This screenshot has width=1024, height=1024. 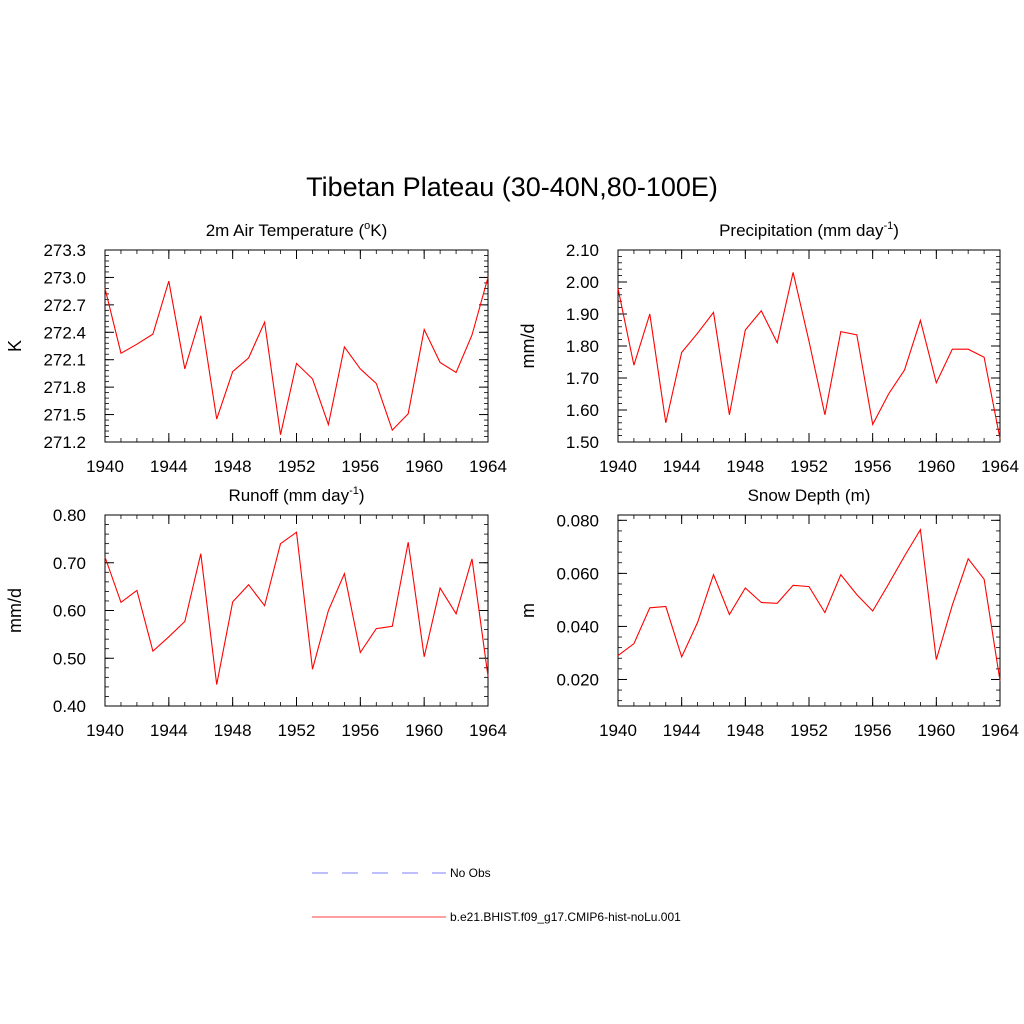 I want to click on y-tick-label: 0.020, so click(x=577, y=679).